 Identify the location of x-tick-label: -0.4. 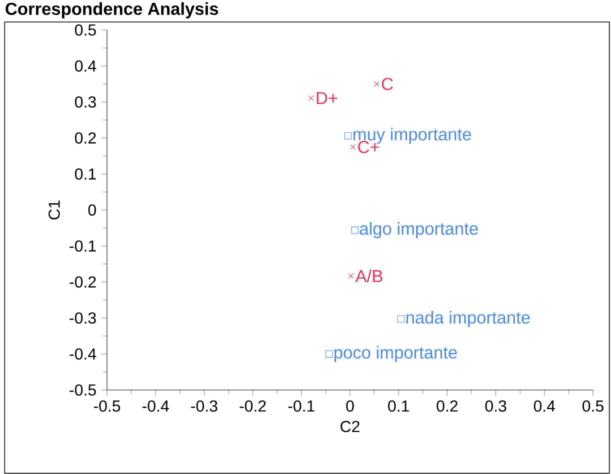
(155, 406).